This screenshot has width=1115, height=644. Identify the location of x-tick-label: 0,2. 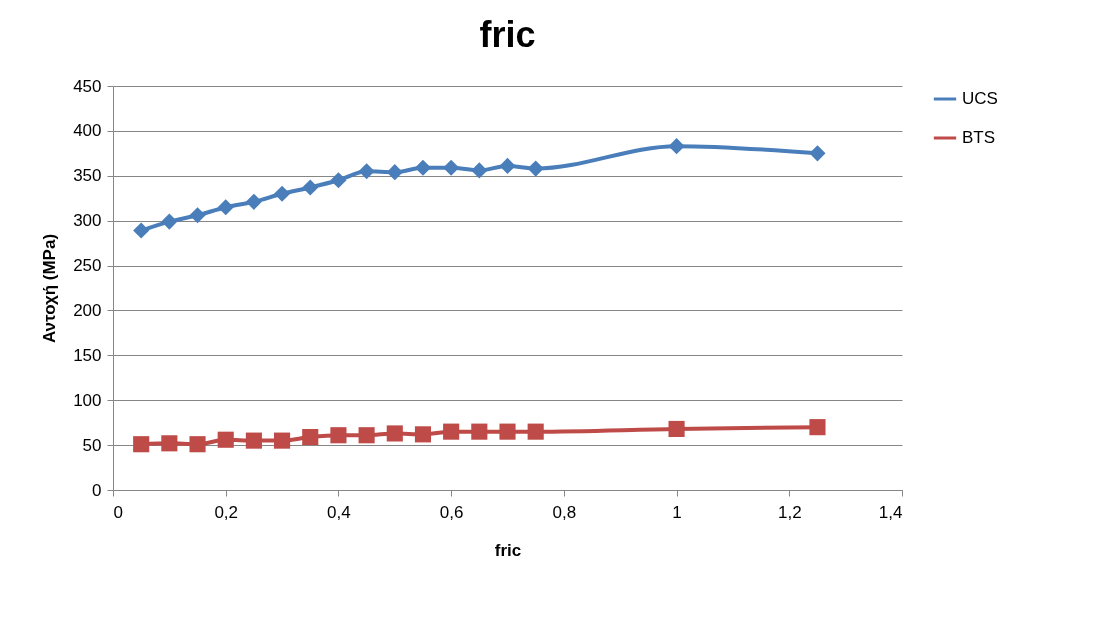
(226, 512).